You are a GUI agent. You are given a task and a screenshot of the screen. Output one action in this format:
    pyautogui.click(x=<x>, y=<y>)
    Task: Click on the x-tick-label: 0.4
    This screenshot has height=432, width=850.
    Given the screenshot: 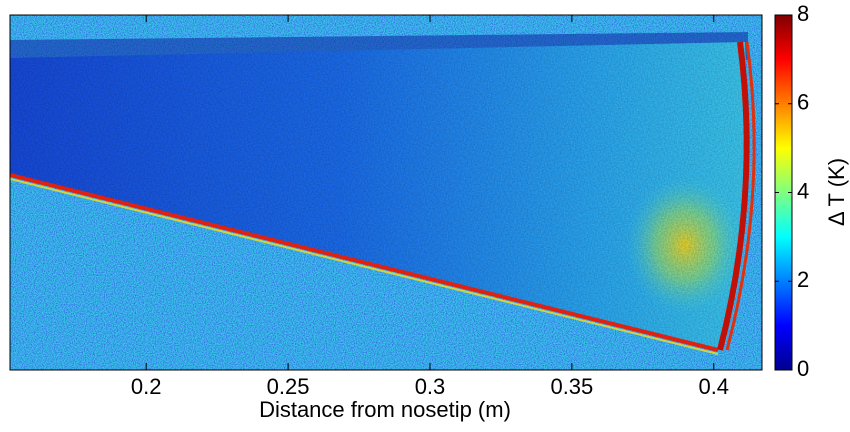 What is the action you would take?
    pyautogui.click(x=713, y=386)
    